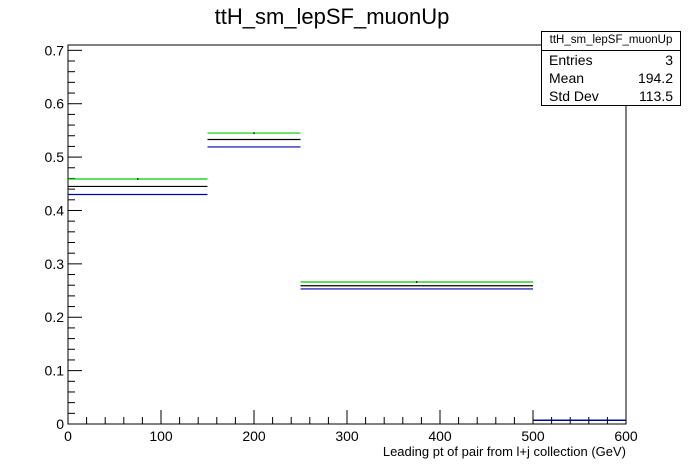  I want to click on y-tick-label: 0.7, so click(55, 50).